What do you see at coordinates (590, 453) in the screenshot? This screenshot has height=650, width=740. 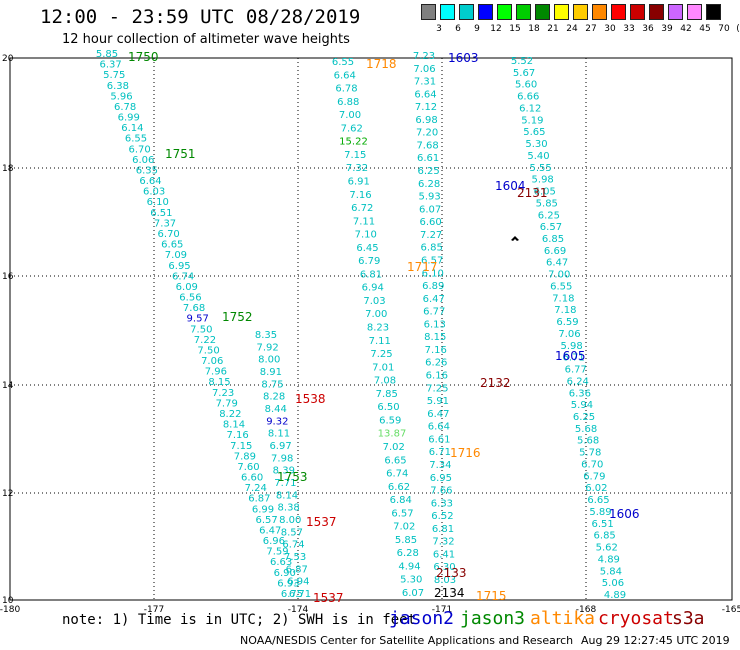 I see `wave-height-value: 5.78` at bounding box center [590, 453].